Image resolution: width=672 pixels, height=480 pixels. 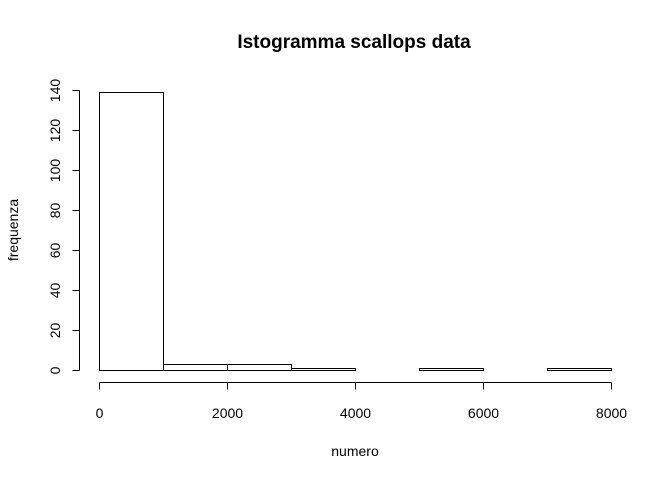 I want to click on y-tick-label: 0, so click(x=55, y=370).